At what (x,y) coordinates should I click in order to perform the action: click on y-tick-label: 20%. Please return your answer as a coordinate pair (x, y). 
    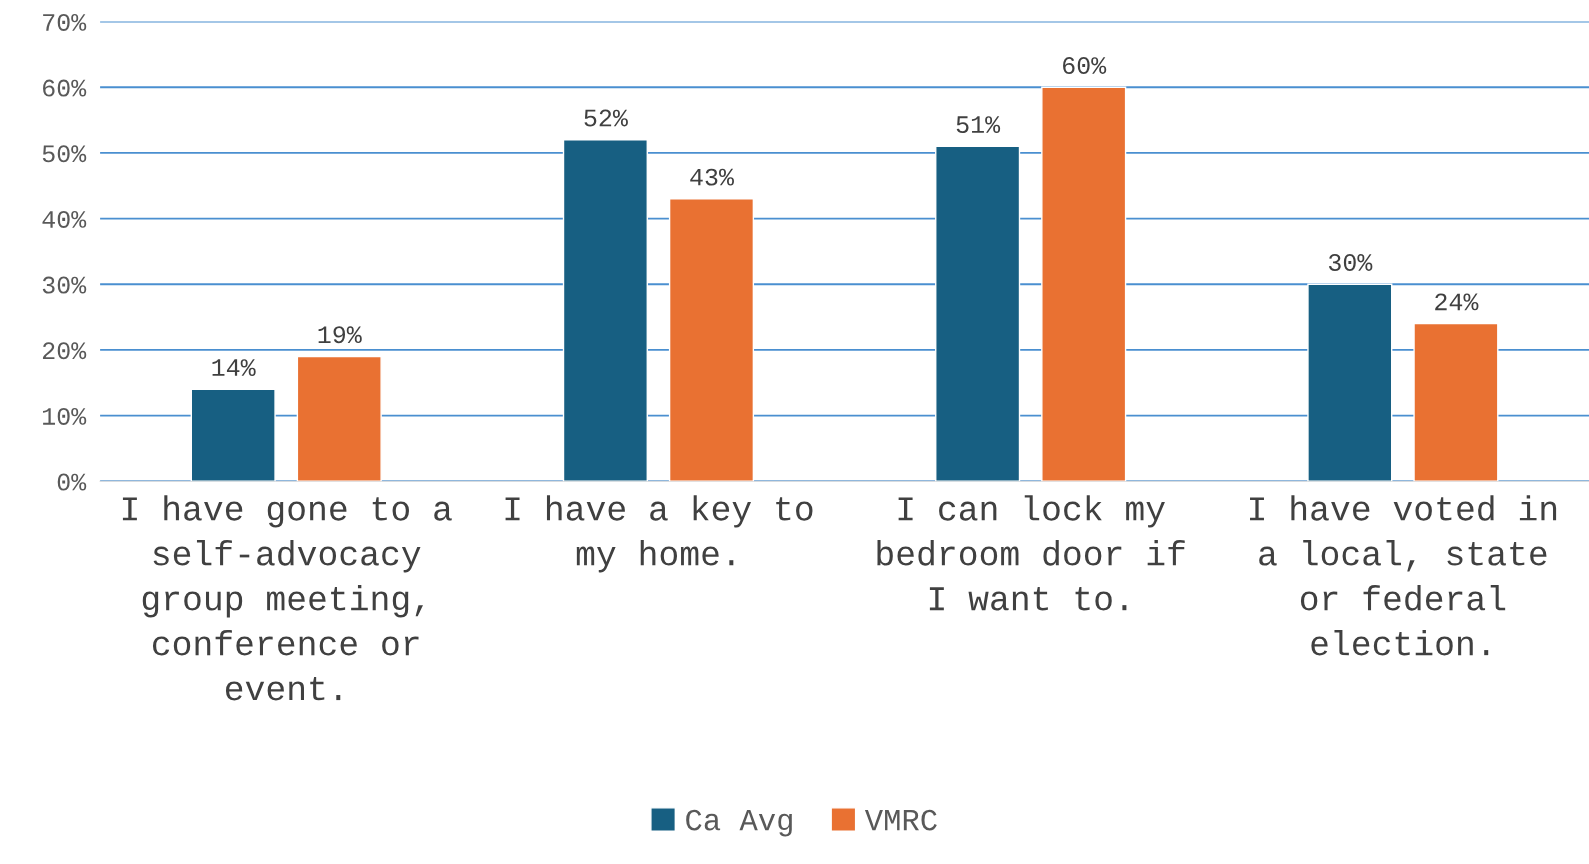
    Looking at the image, I should click on (64, 351).